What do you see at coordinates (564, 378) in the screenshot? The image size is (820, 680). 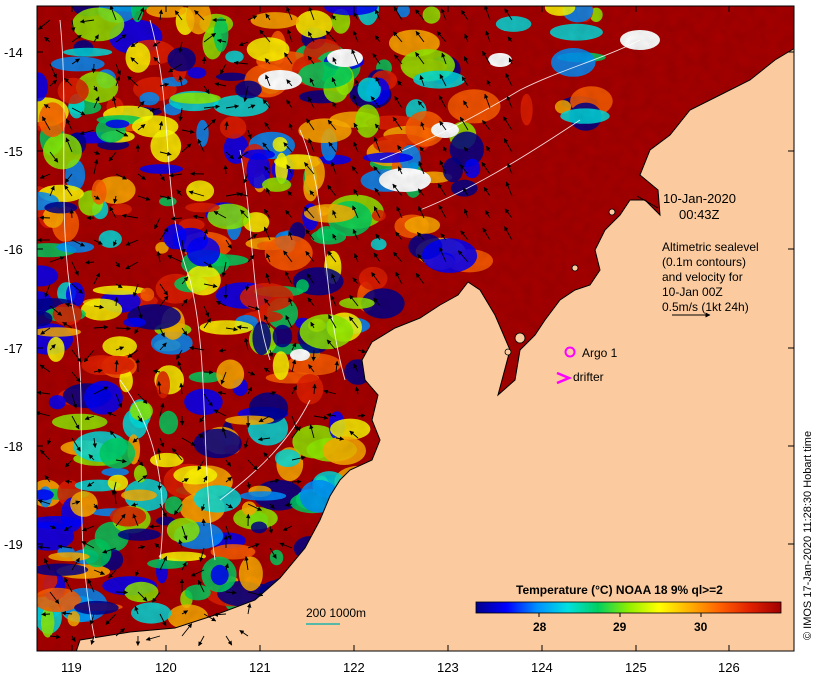 I see `drifter-marker` at bounding box center [564, 378].